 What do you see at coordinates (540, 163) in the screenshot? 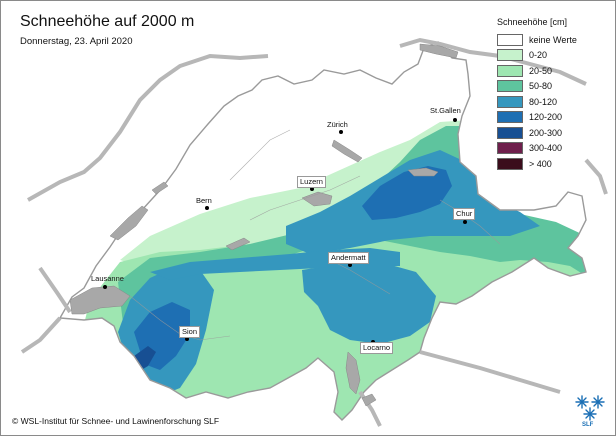
I see `legend-label: > 400` at bounding box center [540, 163].